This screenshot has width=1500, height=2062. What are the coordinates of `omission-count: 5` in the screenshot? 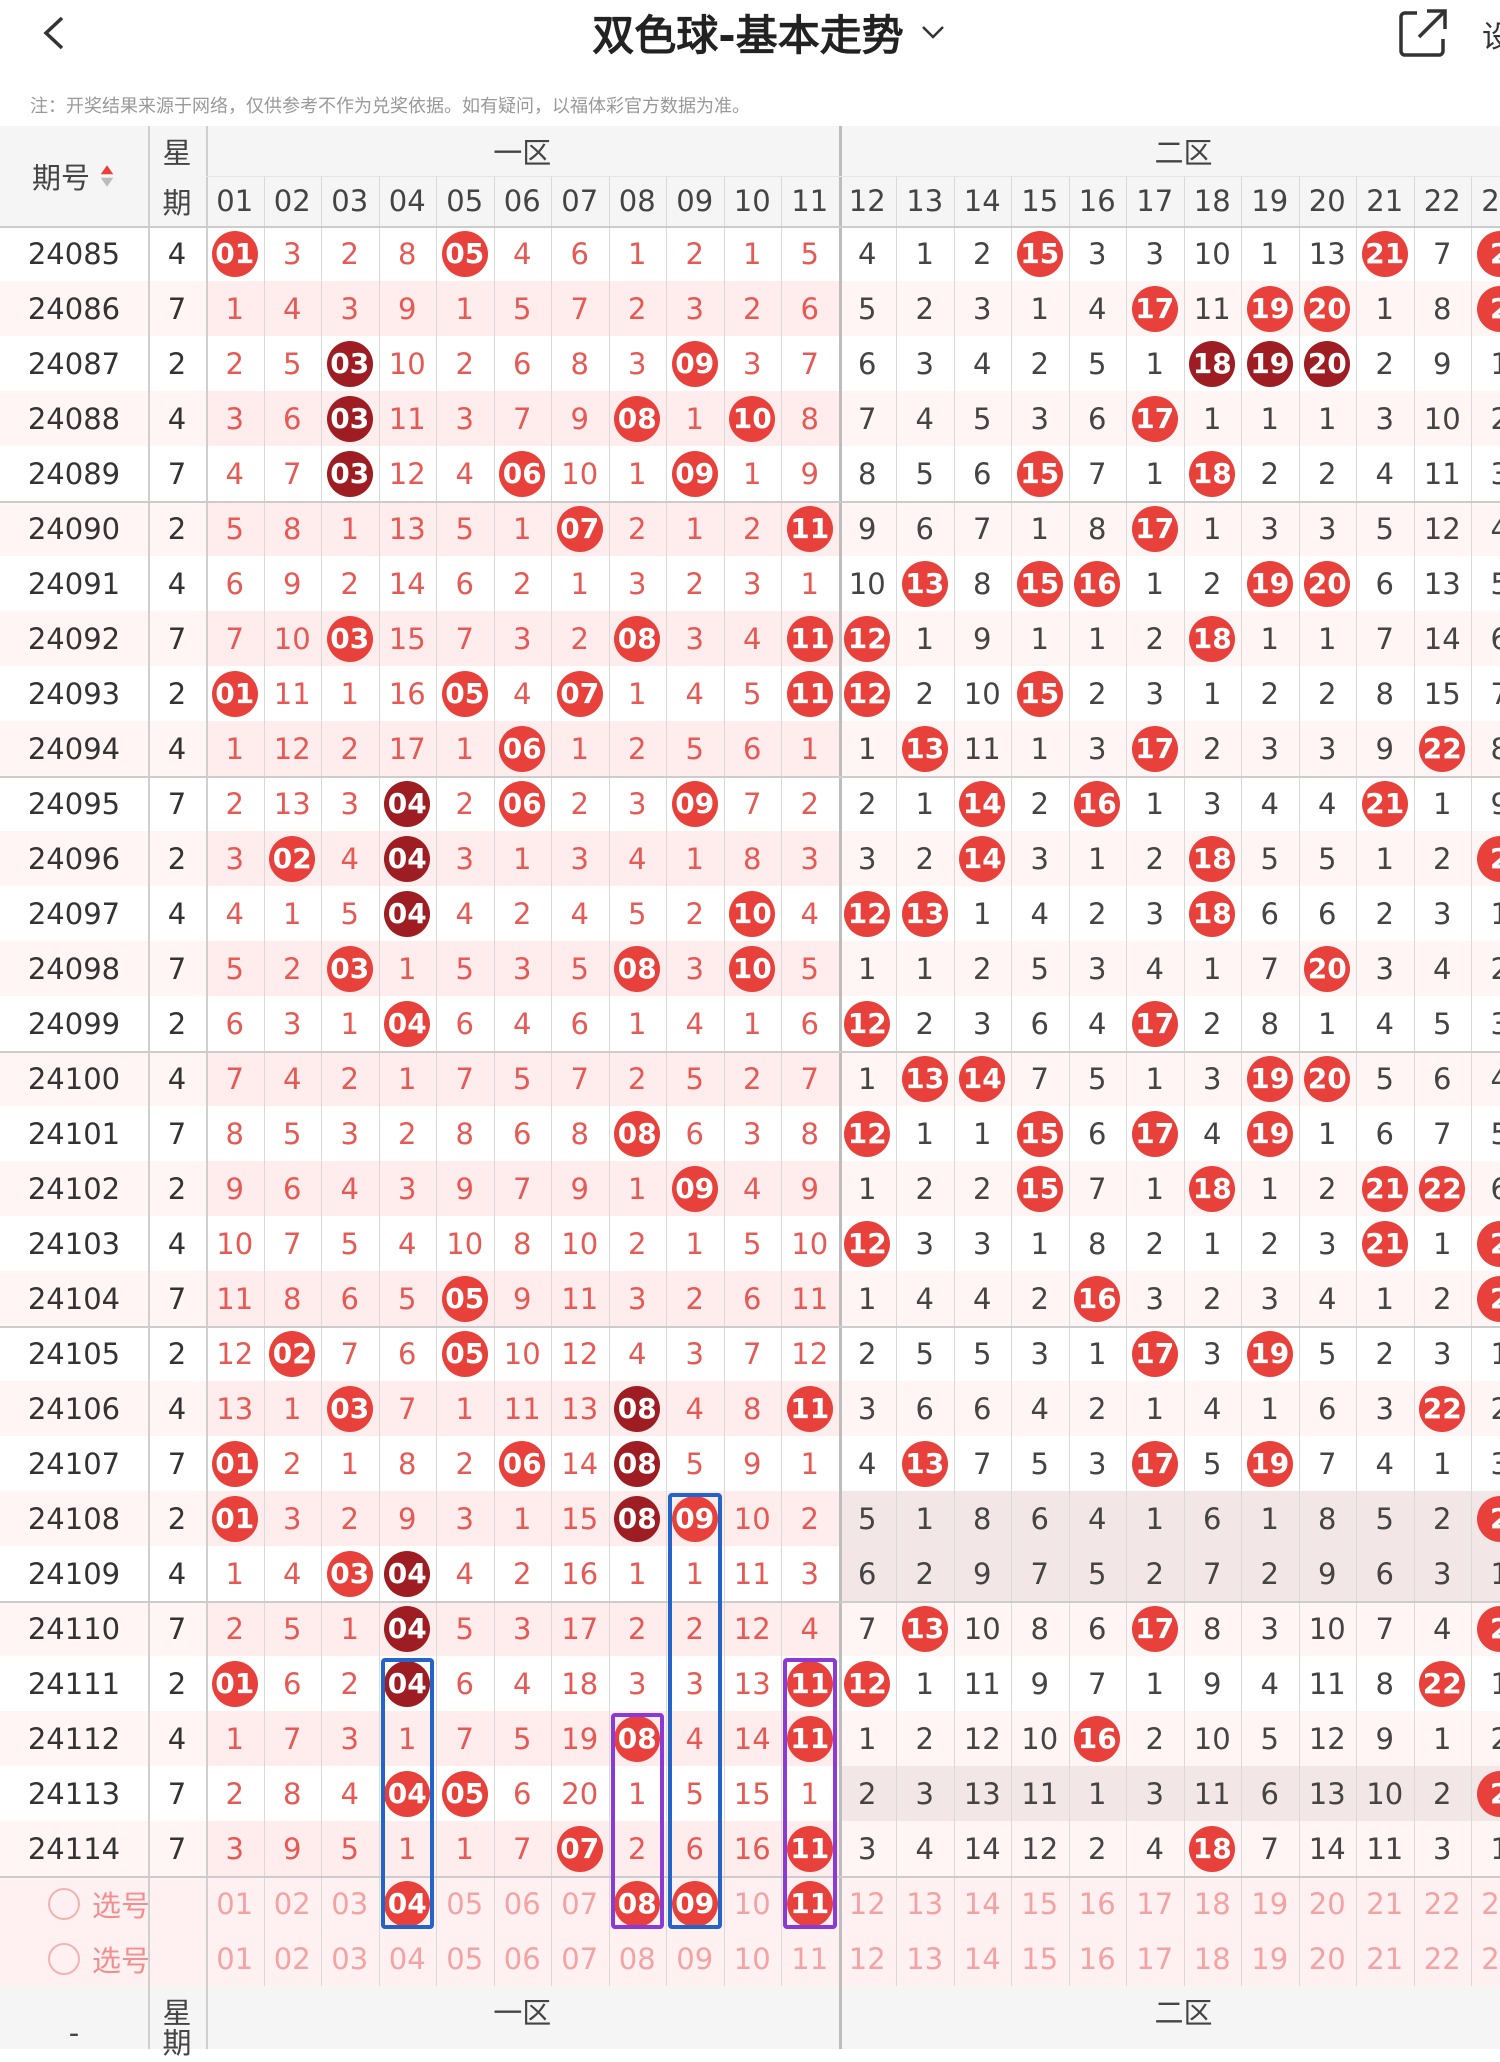 It's located at (1213, 1463).